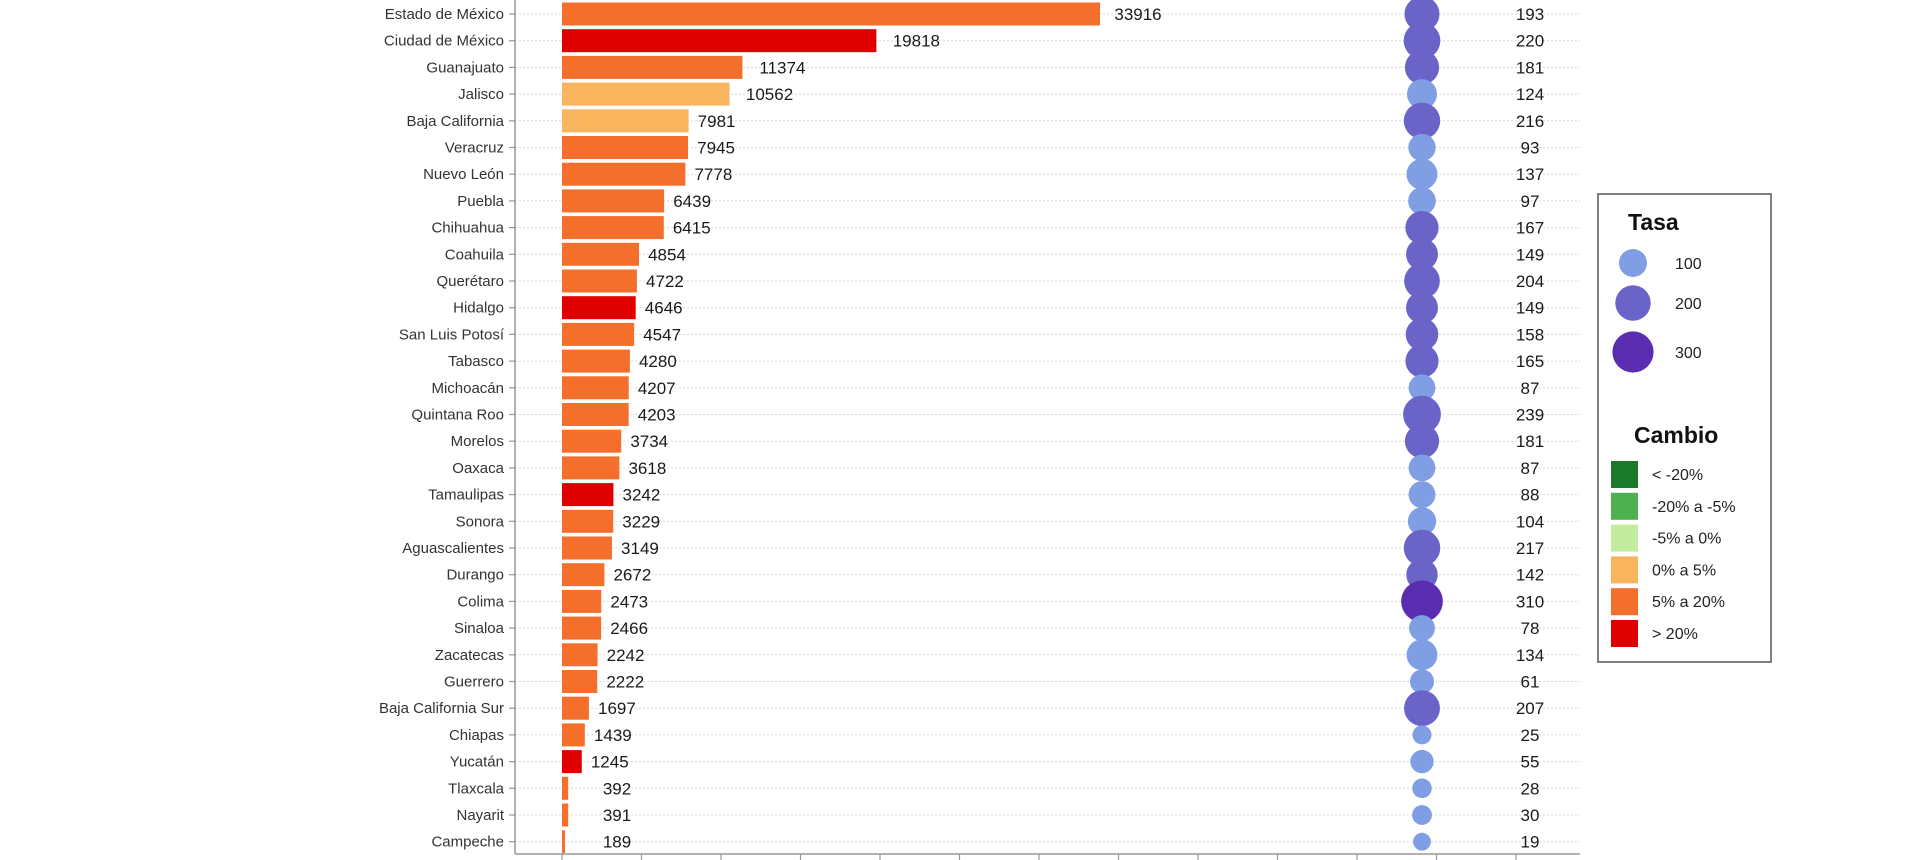  I want to click on value-label: 4280, so click(658, 361).